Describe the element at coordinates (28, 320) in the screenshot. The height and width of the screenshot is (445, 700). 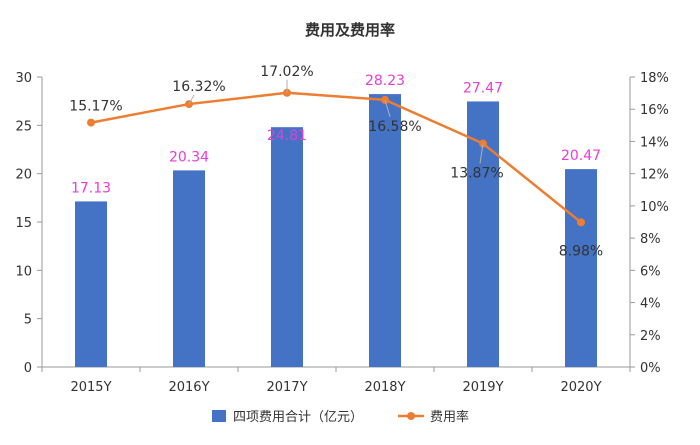
I see `y-left-tick-label: 5` at that location.